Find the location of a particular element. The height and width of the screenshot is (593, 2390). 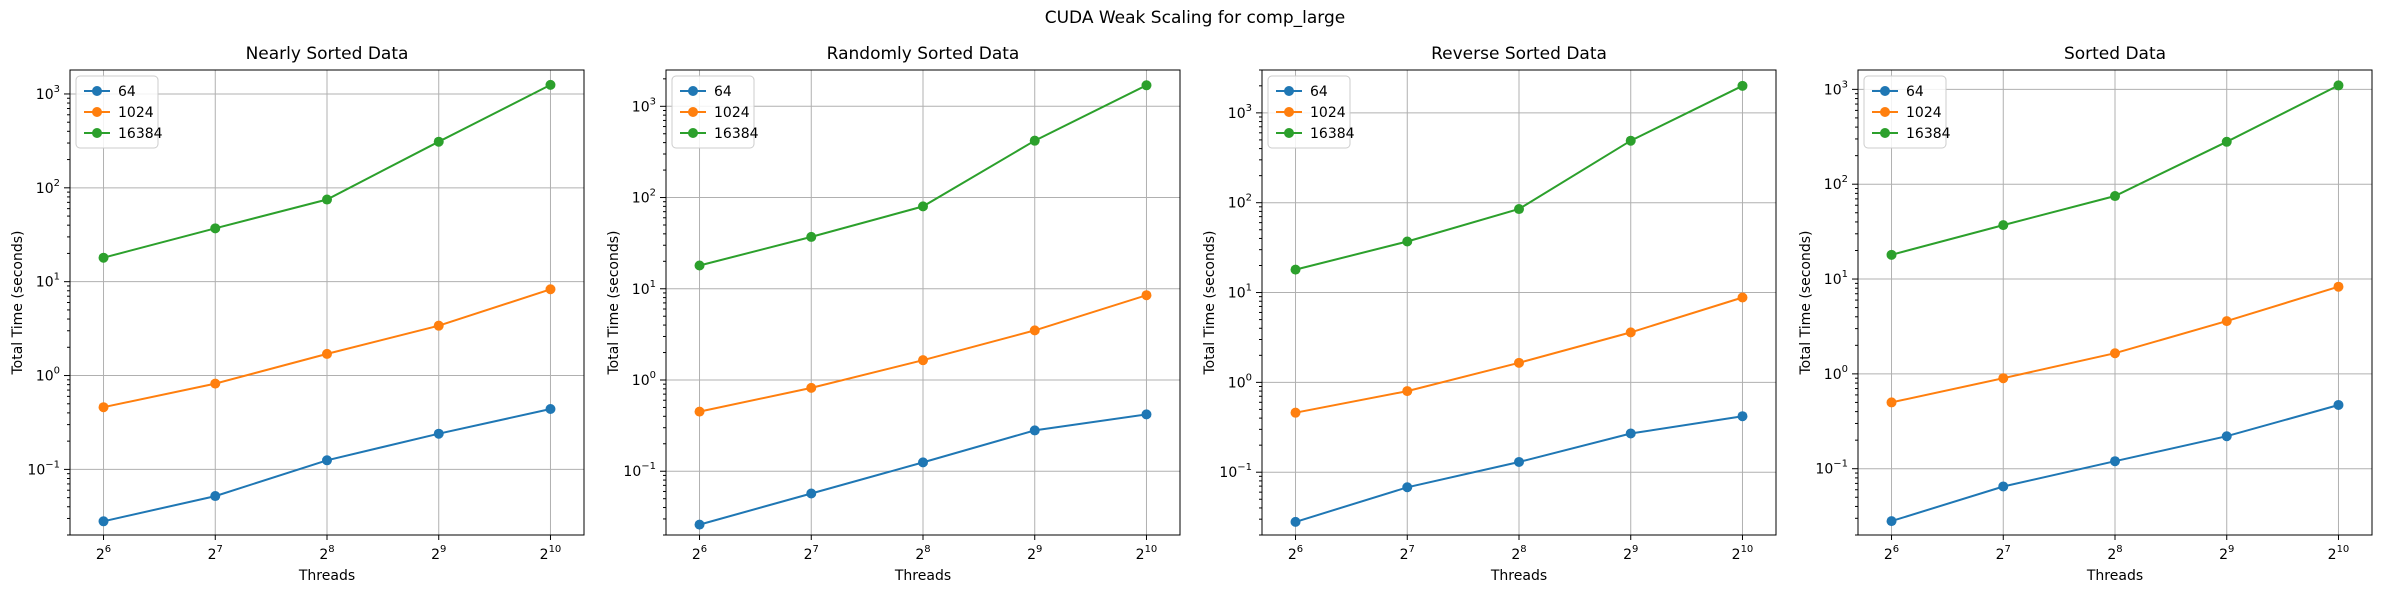

legend-label: 1024 is located at coordinates (732, 113).